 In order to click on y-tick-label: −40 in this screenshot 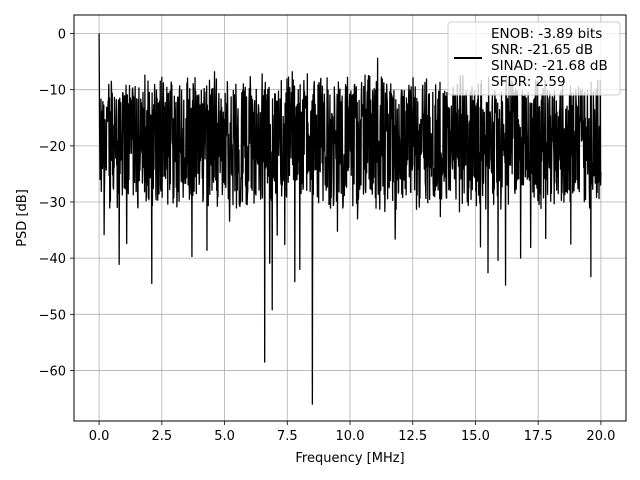, I will do `click(52, 259)`.